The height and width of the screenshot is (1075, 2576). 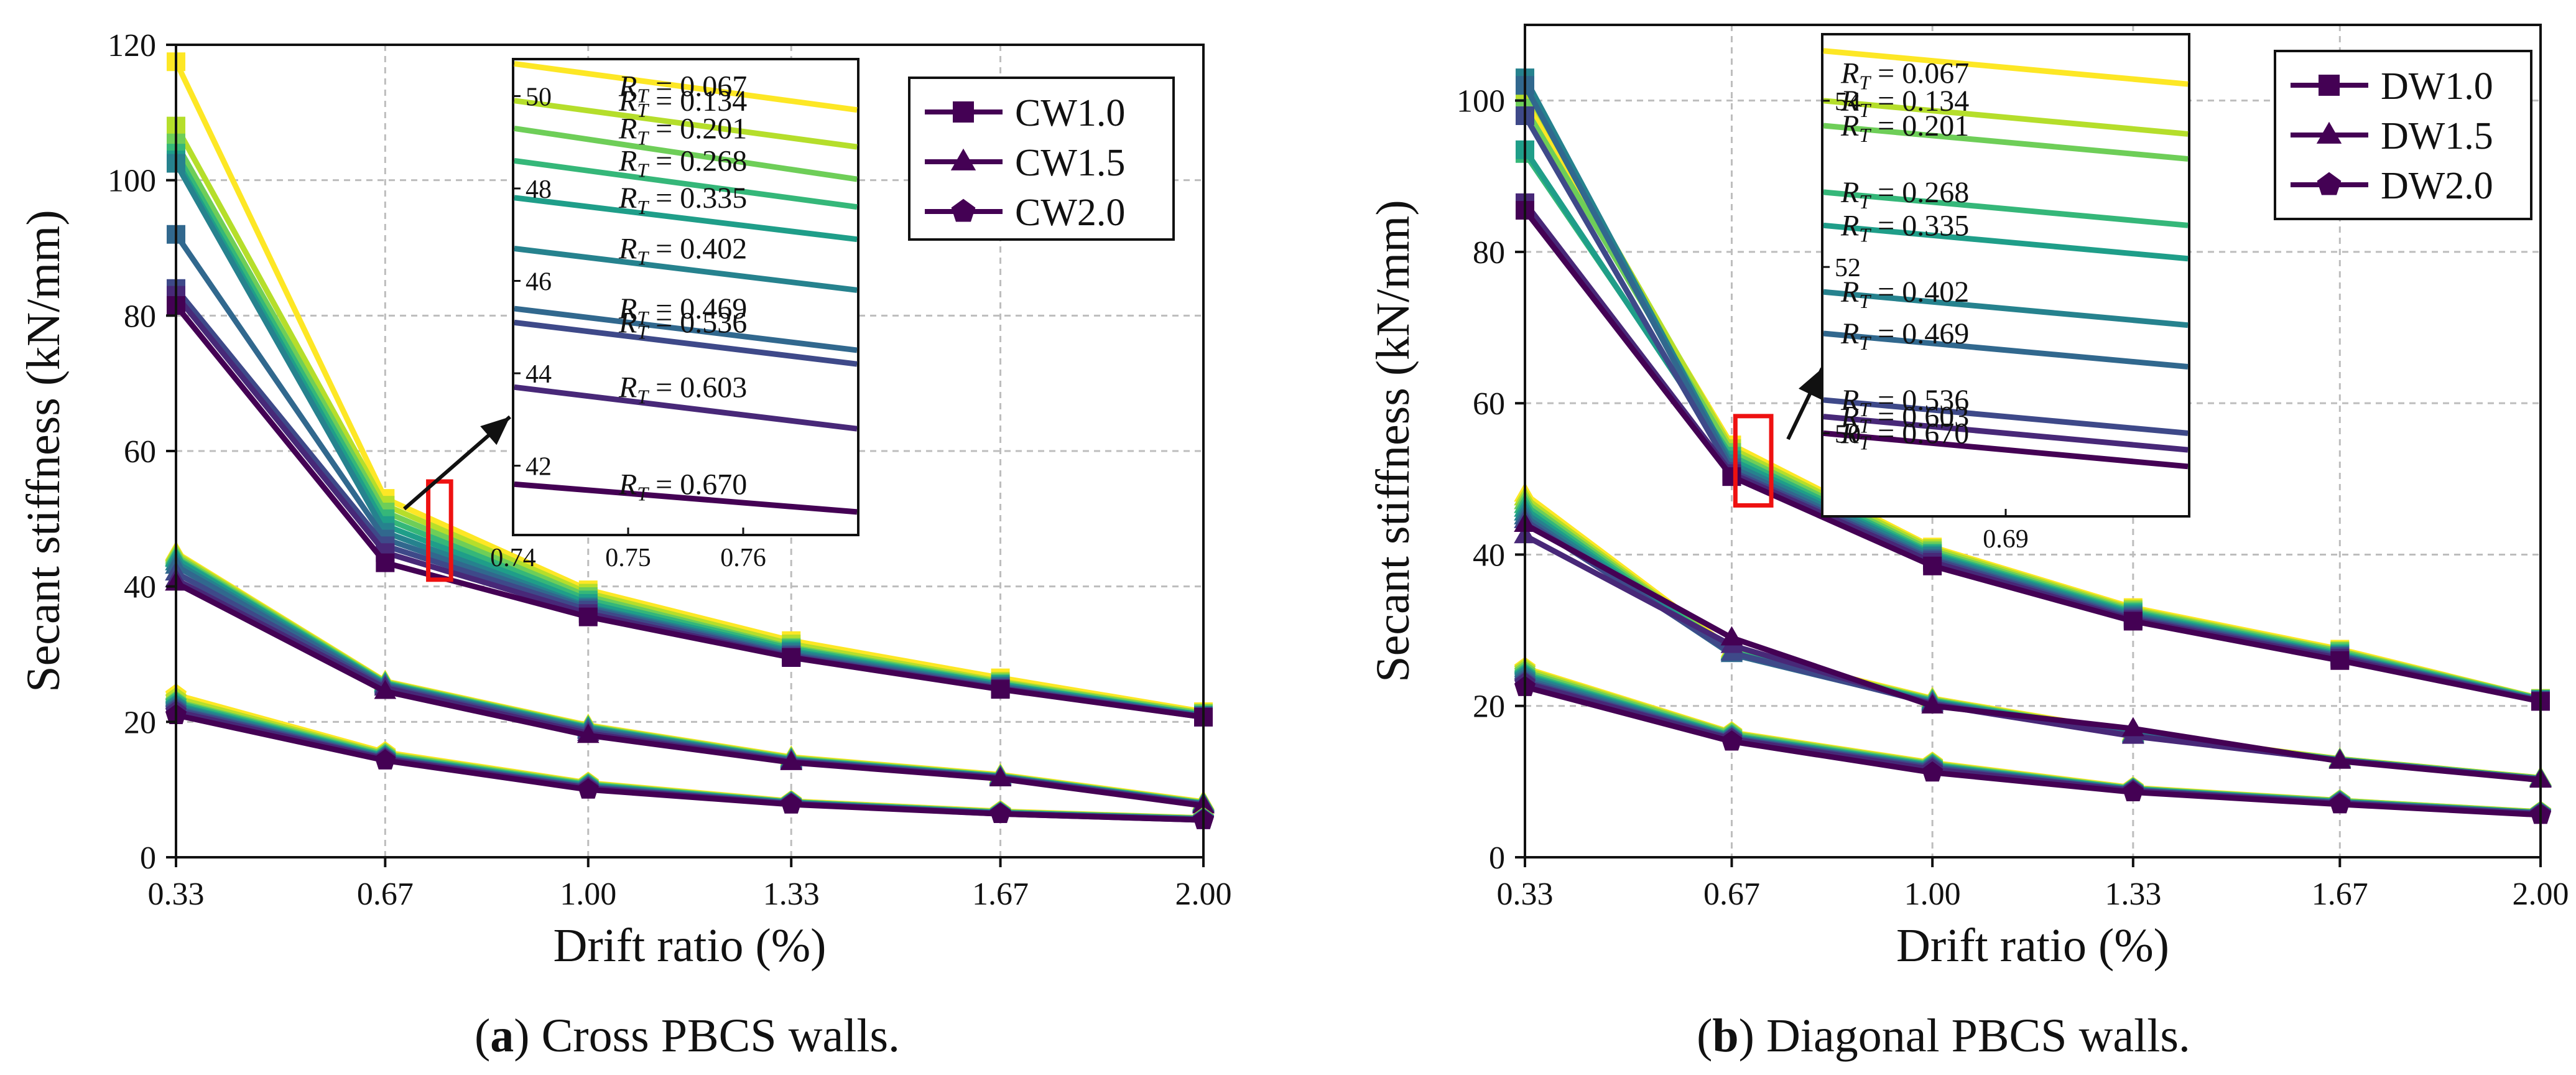 I want to click on series-line-CW2.0-rt-0.268, so click(x=689, y=761).